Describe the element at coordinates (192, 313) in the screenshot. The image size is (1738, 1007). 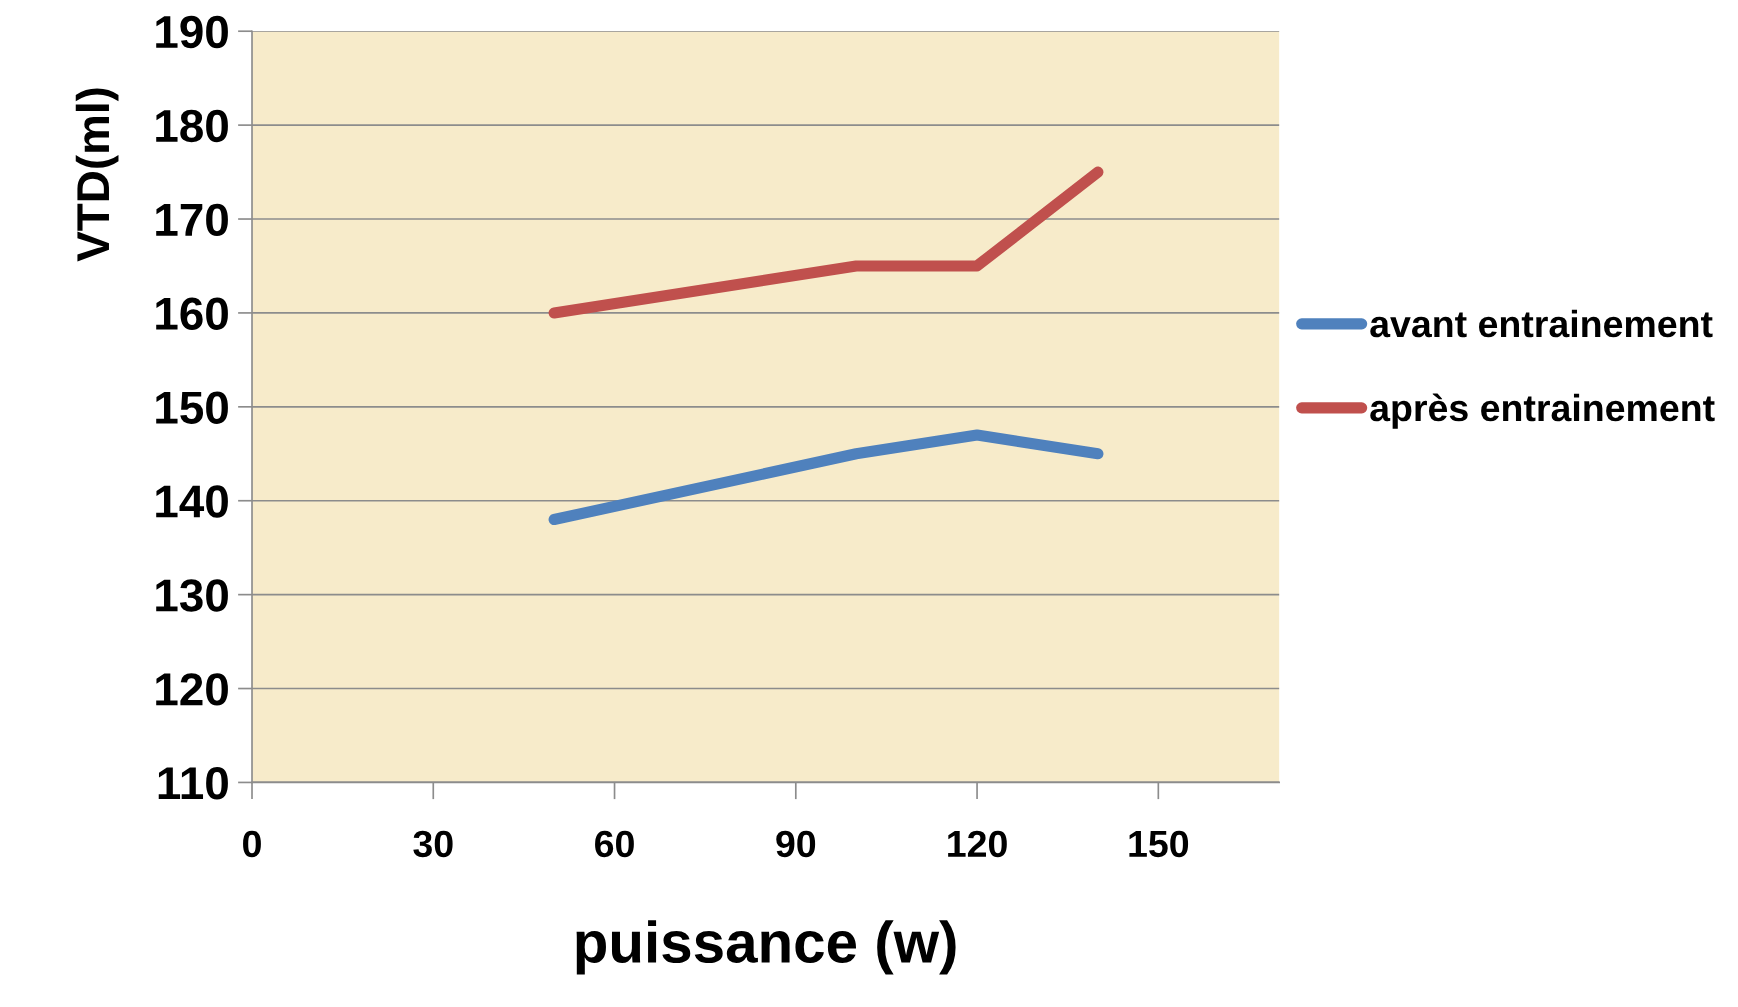
I see `y-tick-label: 160` at that location.